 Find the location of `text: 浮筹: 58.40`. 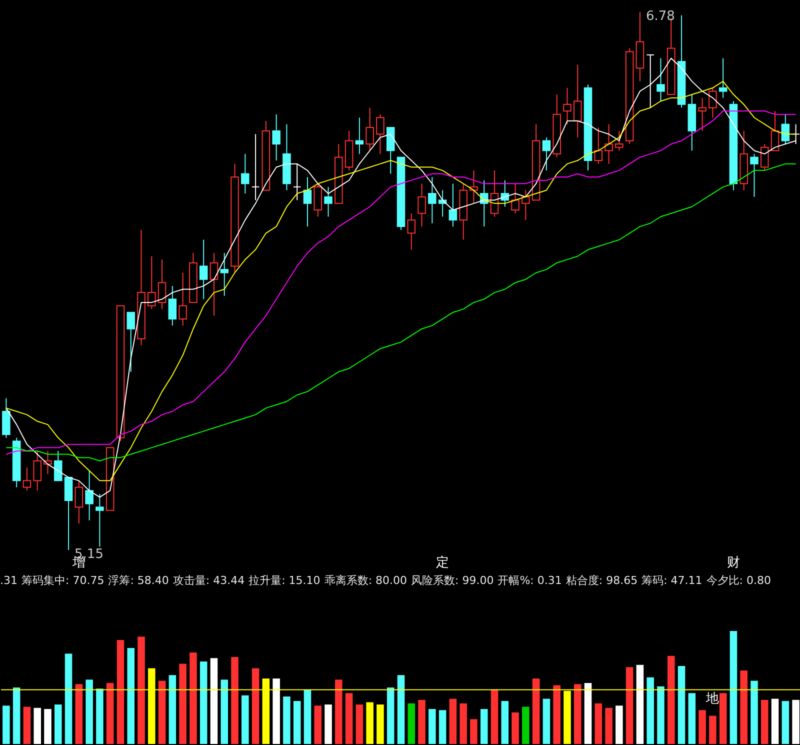

text: 浮筹: 58.40 is located at coordinates (138, 580).